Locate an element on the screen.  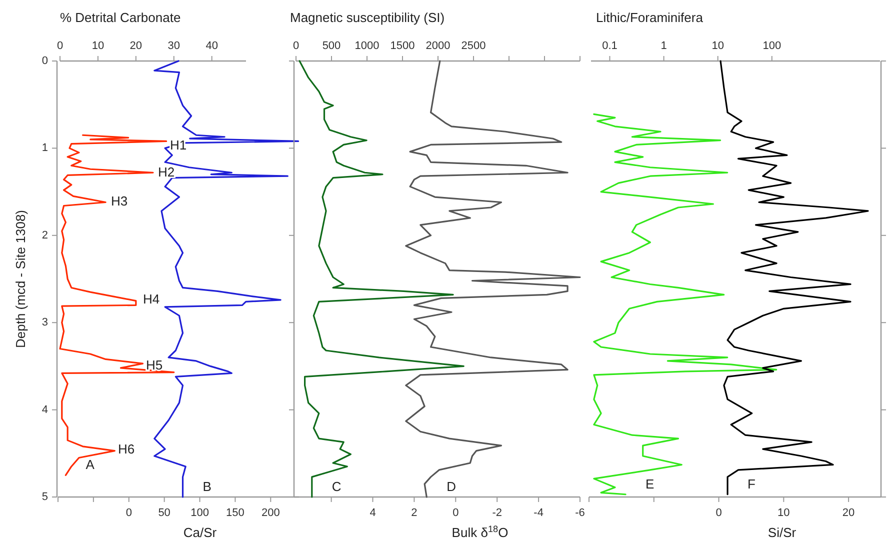
series-label: C is located at coordinates (337, 486).